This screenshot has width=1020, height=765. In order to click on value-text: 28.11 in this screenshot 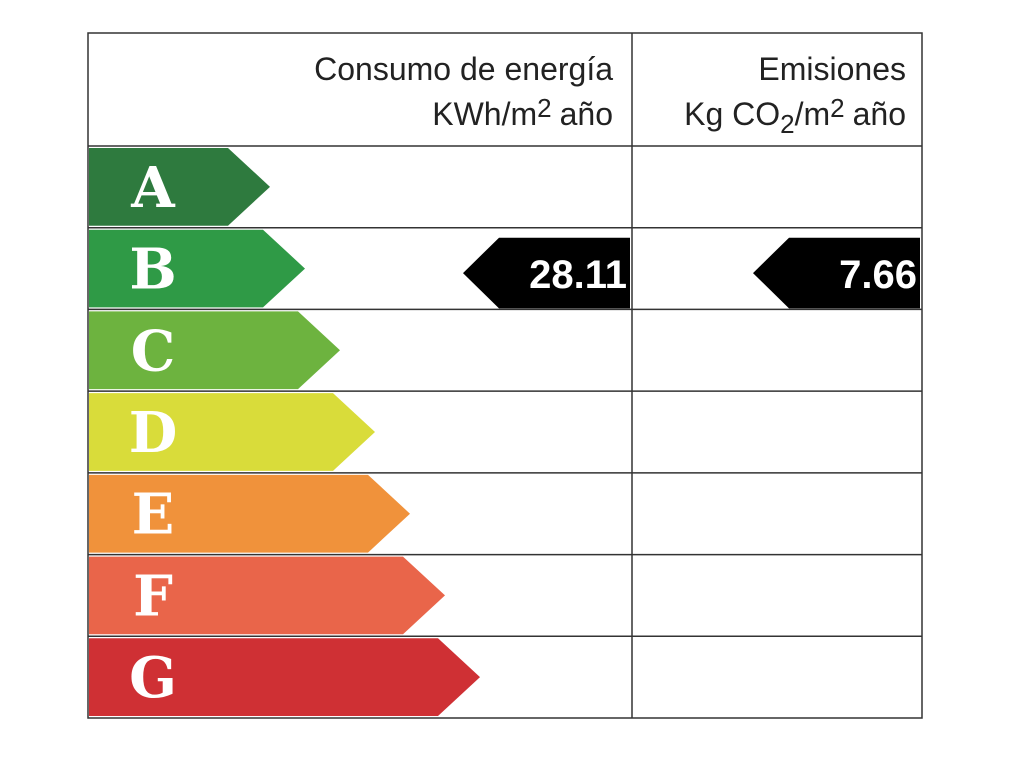, I will do `click(578, 275)`.